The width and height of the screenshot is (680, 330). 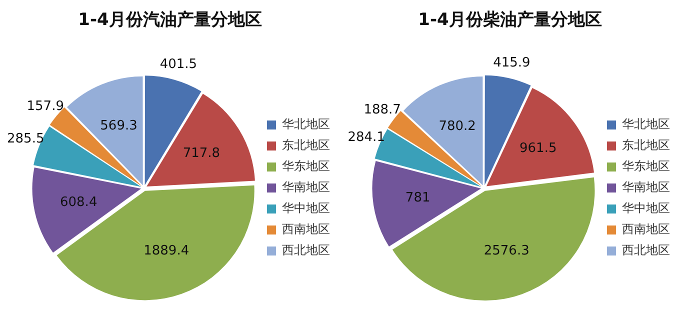 I want to click on data-label: 717.8, so click(x=201, y=154).